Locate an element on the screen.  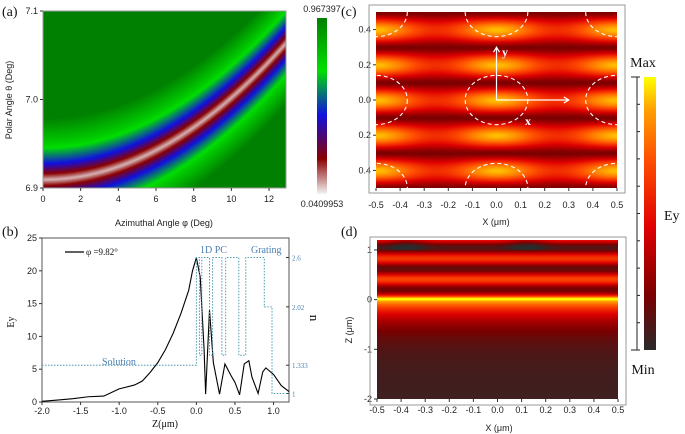
d-xtick-label: 0.3 is located at coordinates (570, 410).